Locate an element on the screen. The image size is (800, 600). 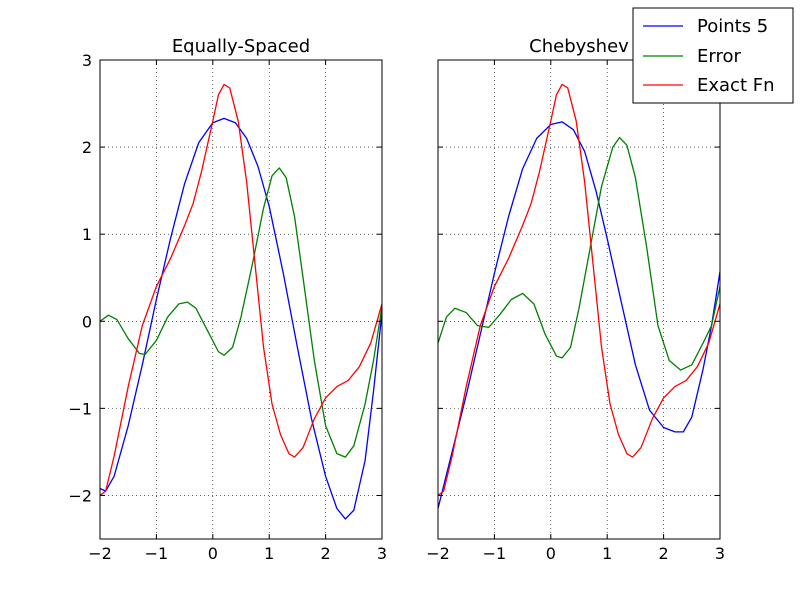
legend: Points 5 Error Exact Fn is located at coordinates (713, 55).